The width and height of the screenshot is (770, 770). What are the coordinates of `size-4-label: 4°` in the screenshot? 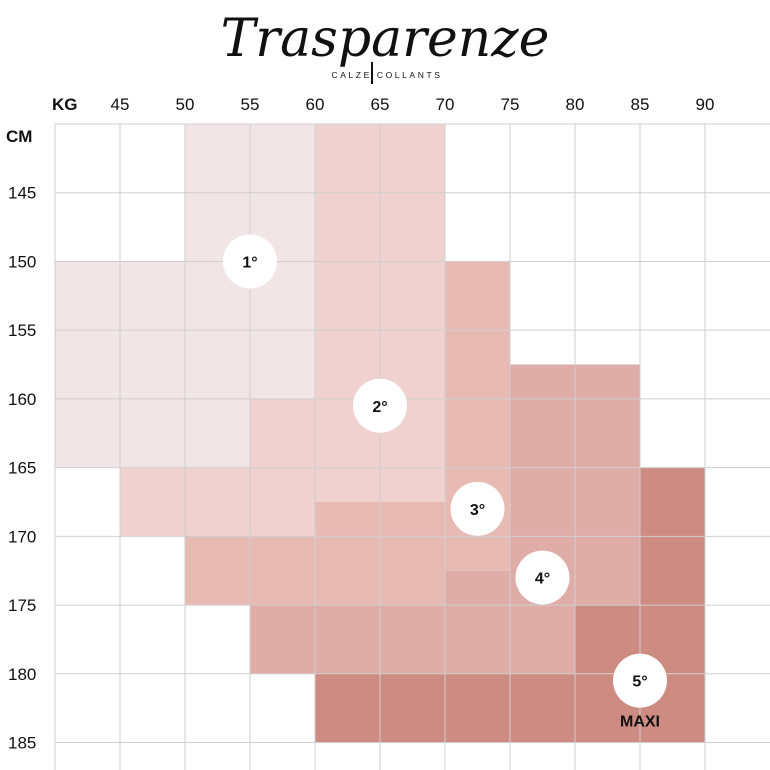 It's located at (542, 579).